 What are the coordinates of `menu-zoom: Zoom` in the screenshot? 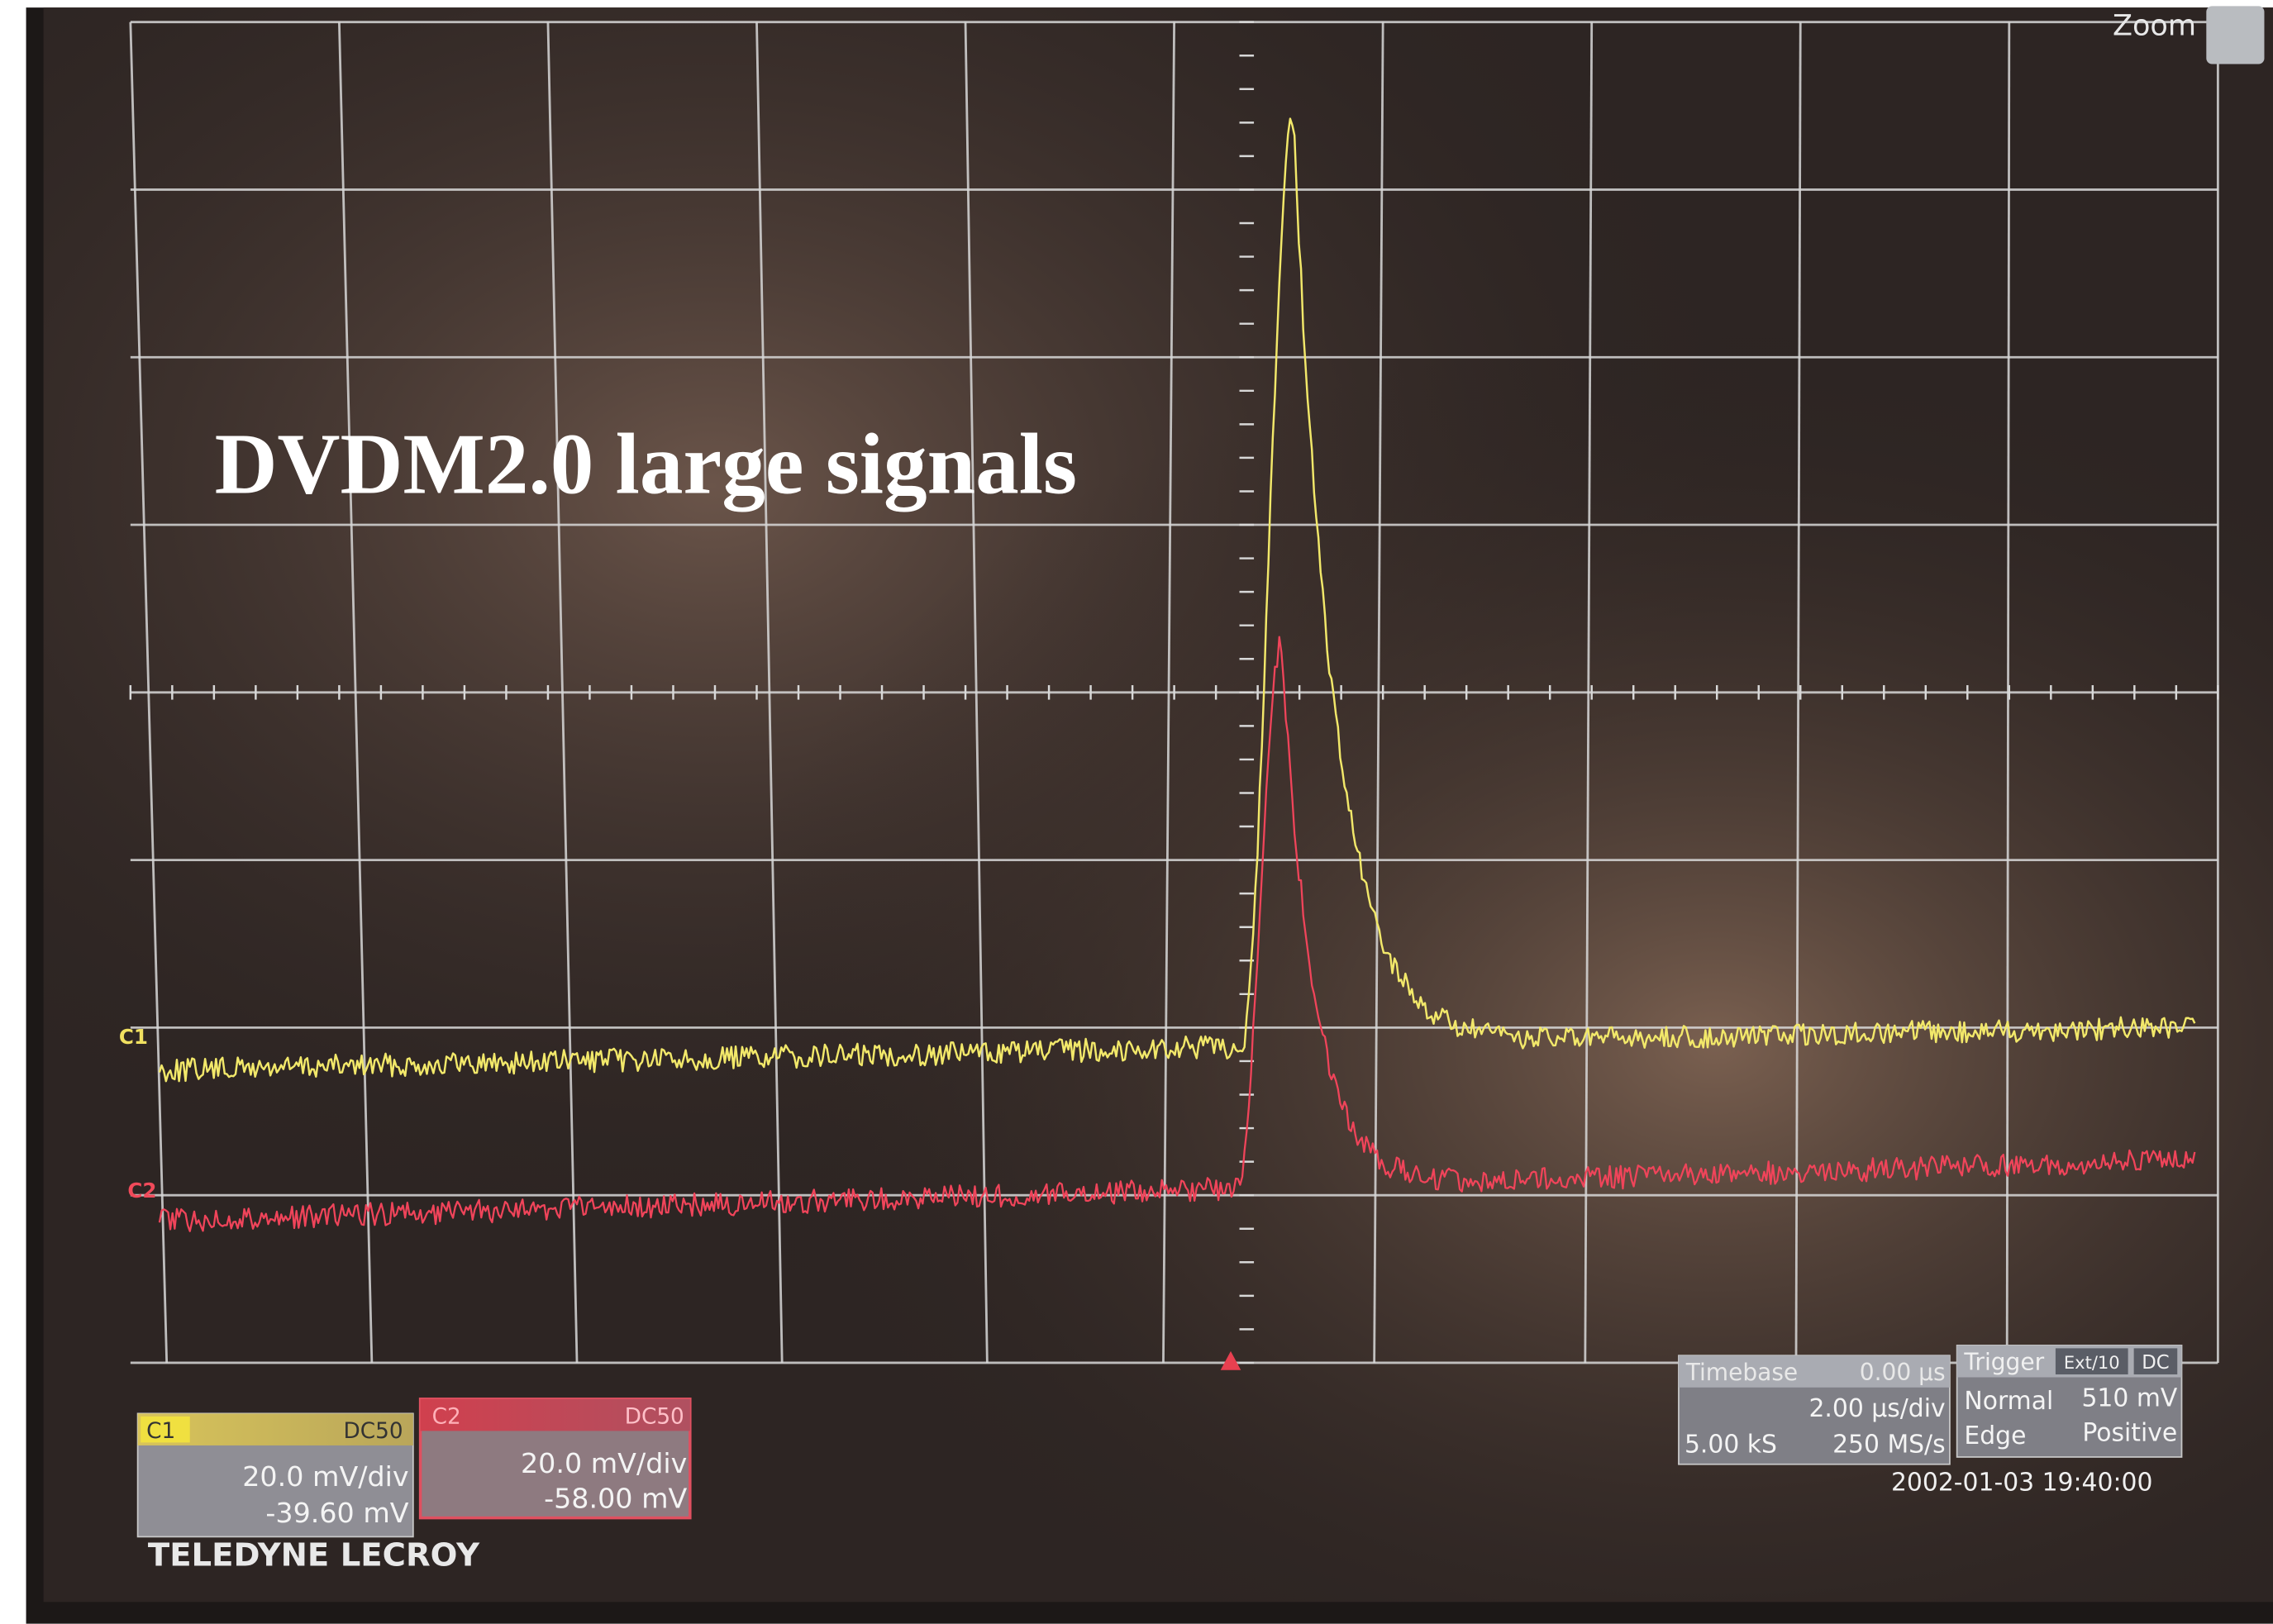 It's located at (2154, 25).